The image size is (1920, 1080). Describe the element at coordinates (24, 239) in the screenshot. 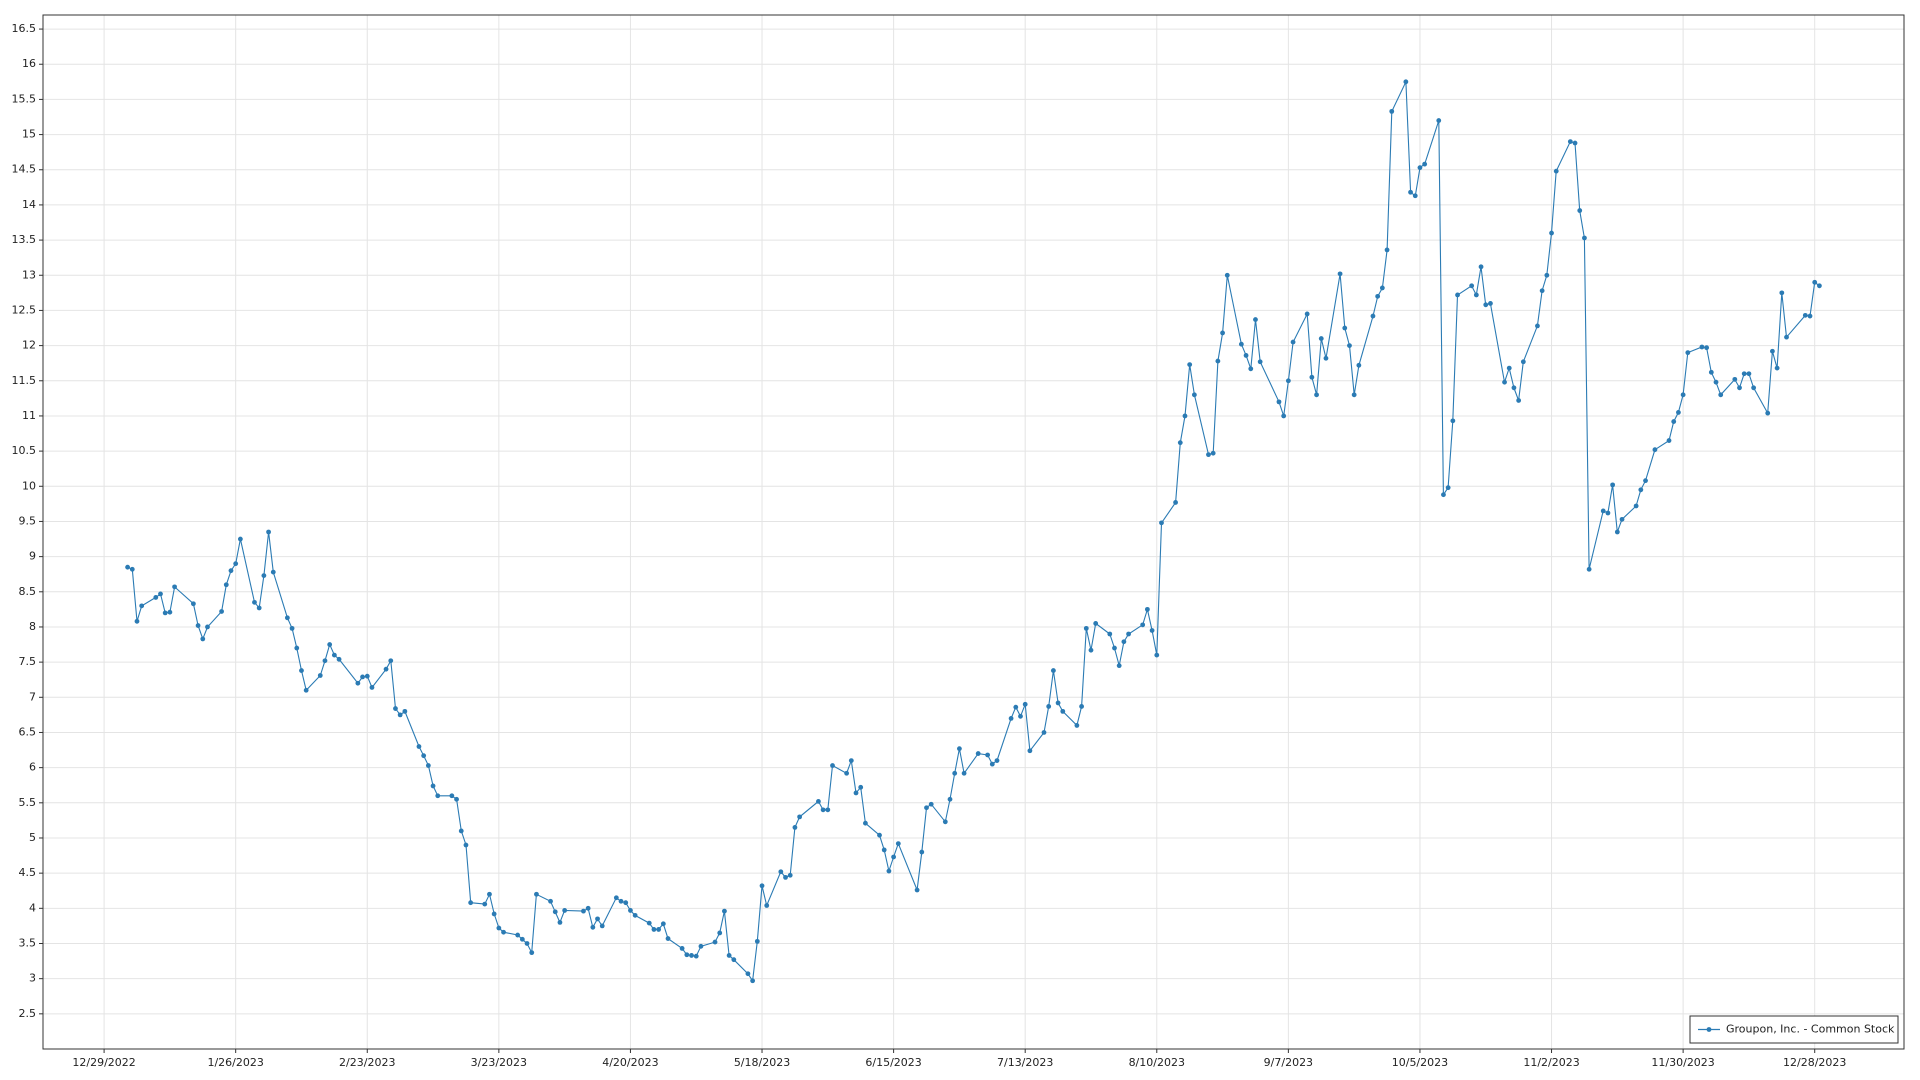

I see `y-tick-label: 13.5` at that location.